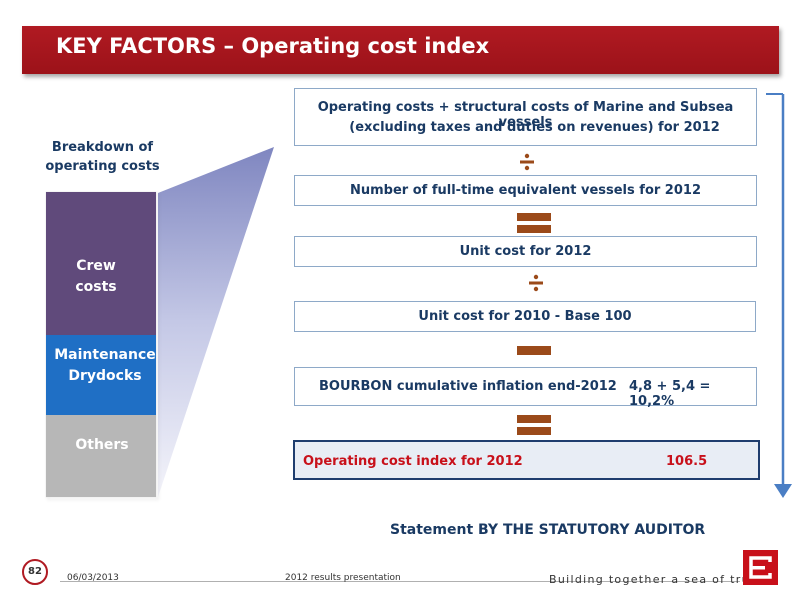 Image resolution: width=800 pixels, height=600 pixels. I want to click on page-title: KEY FACTORS – Operating cost index, so click(273, 46).